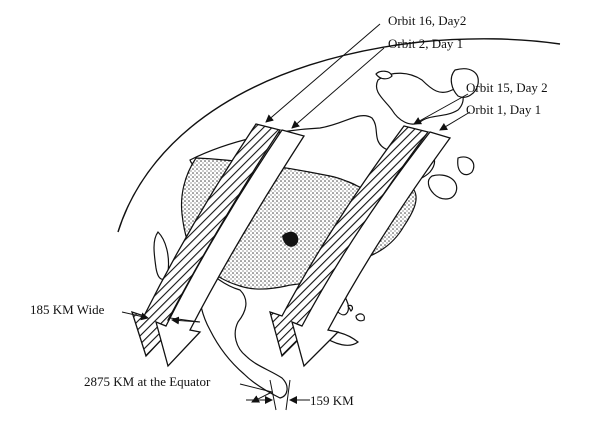  What do you see at coordinates (147, 381) in the screenshot?
I see `equator-spacing-label: 2875 KM at the Equator` at bounding box center [147, 381].